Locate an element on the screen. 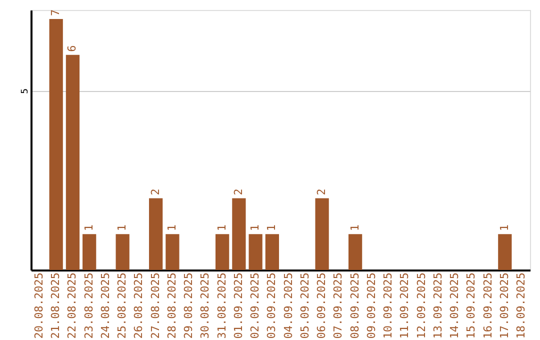 Image resolution: width=540 pixels, height=340 pixels. x-tick-label: 26.08.2025 is located at coordinates (139, 305).